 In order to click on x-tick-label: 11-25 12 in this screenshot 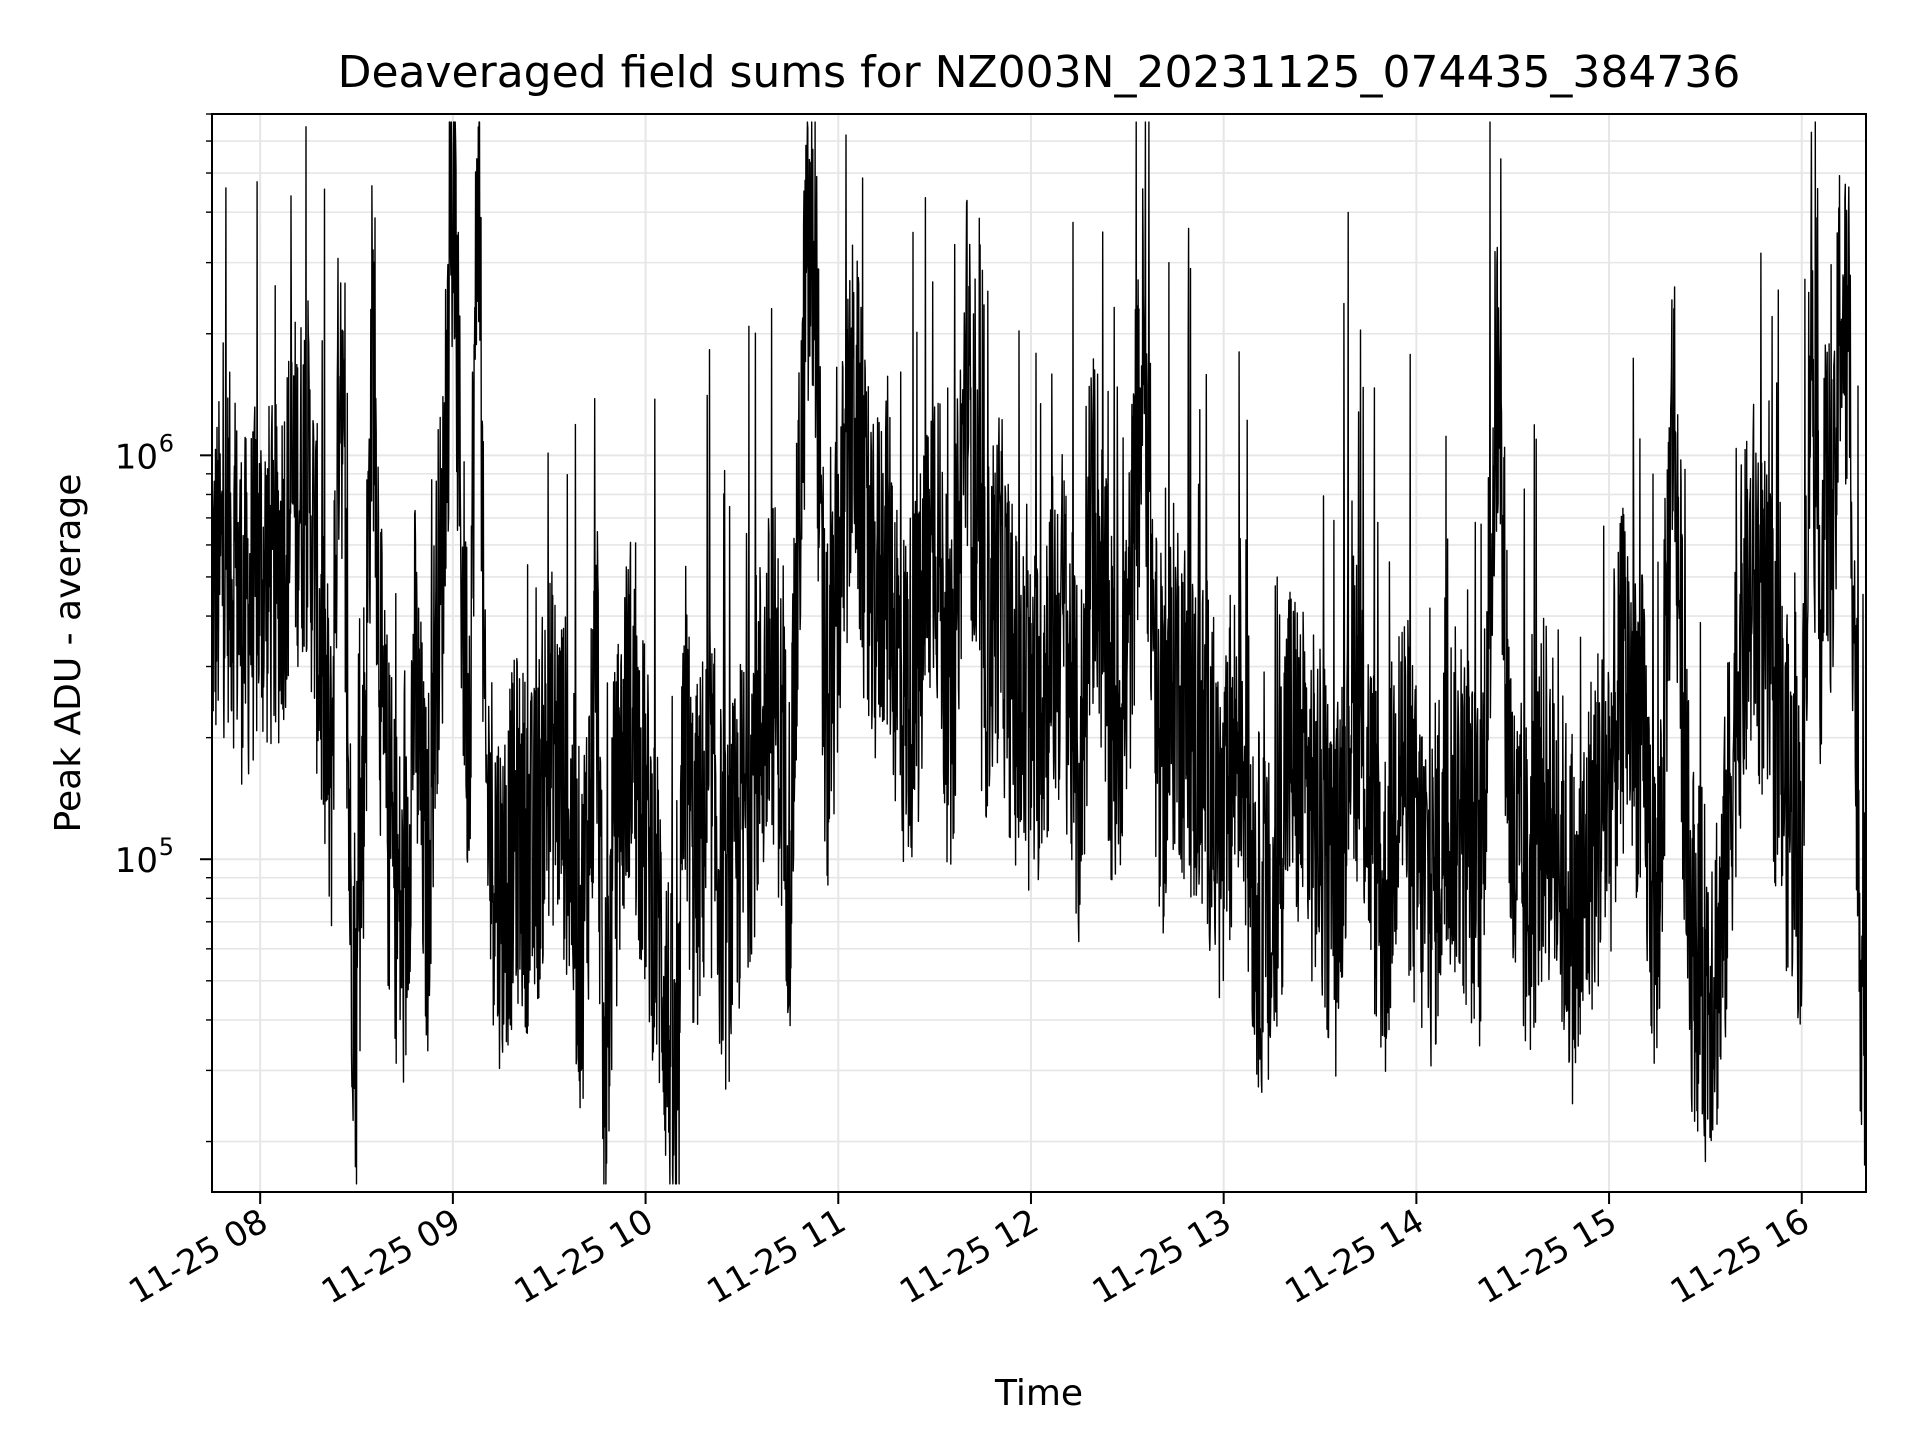, I will do `click(969, 1256)`.